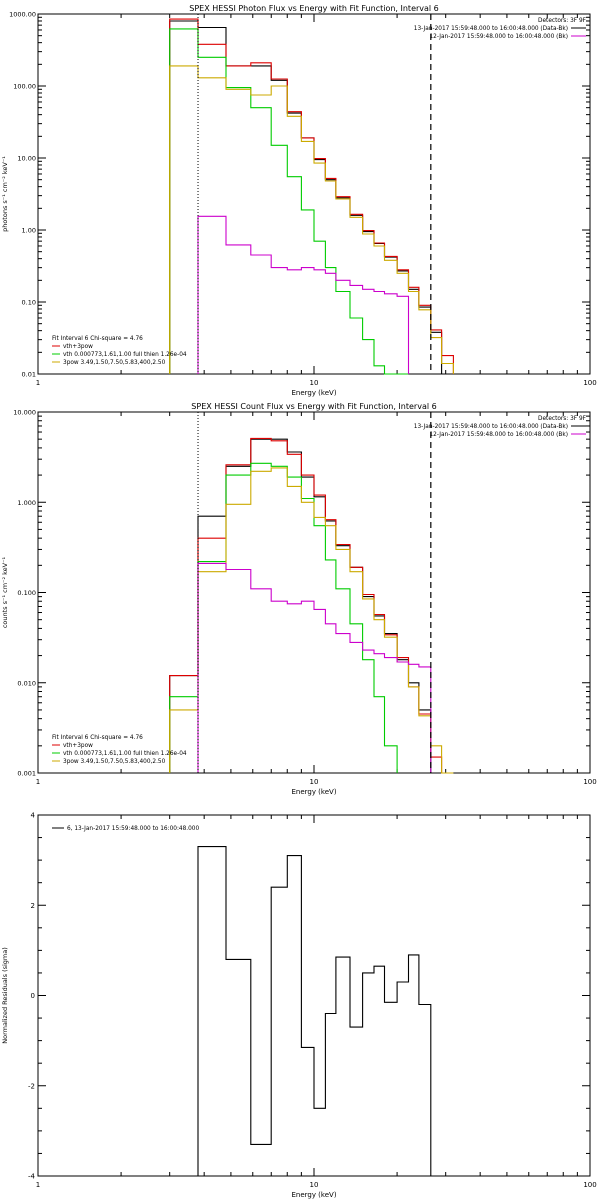  Describe the element at coordinates (314, 1011) in the screenshot. I see `residuals-line` at that location.